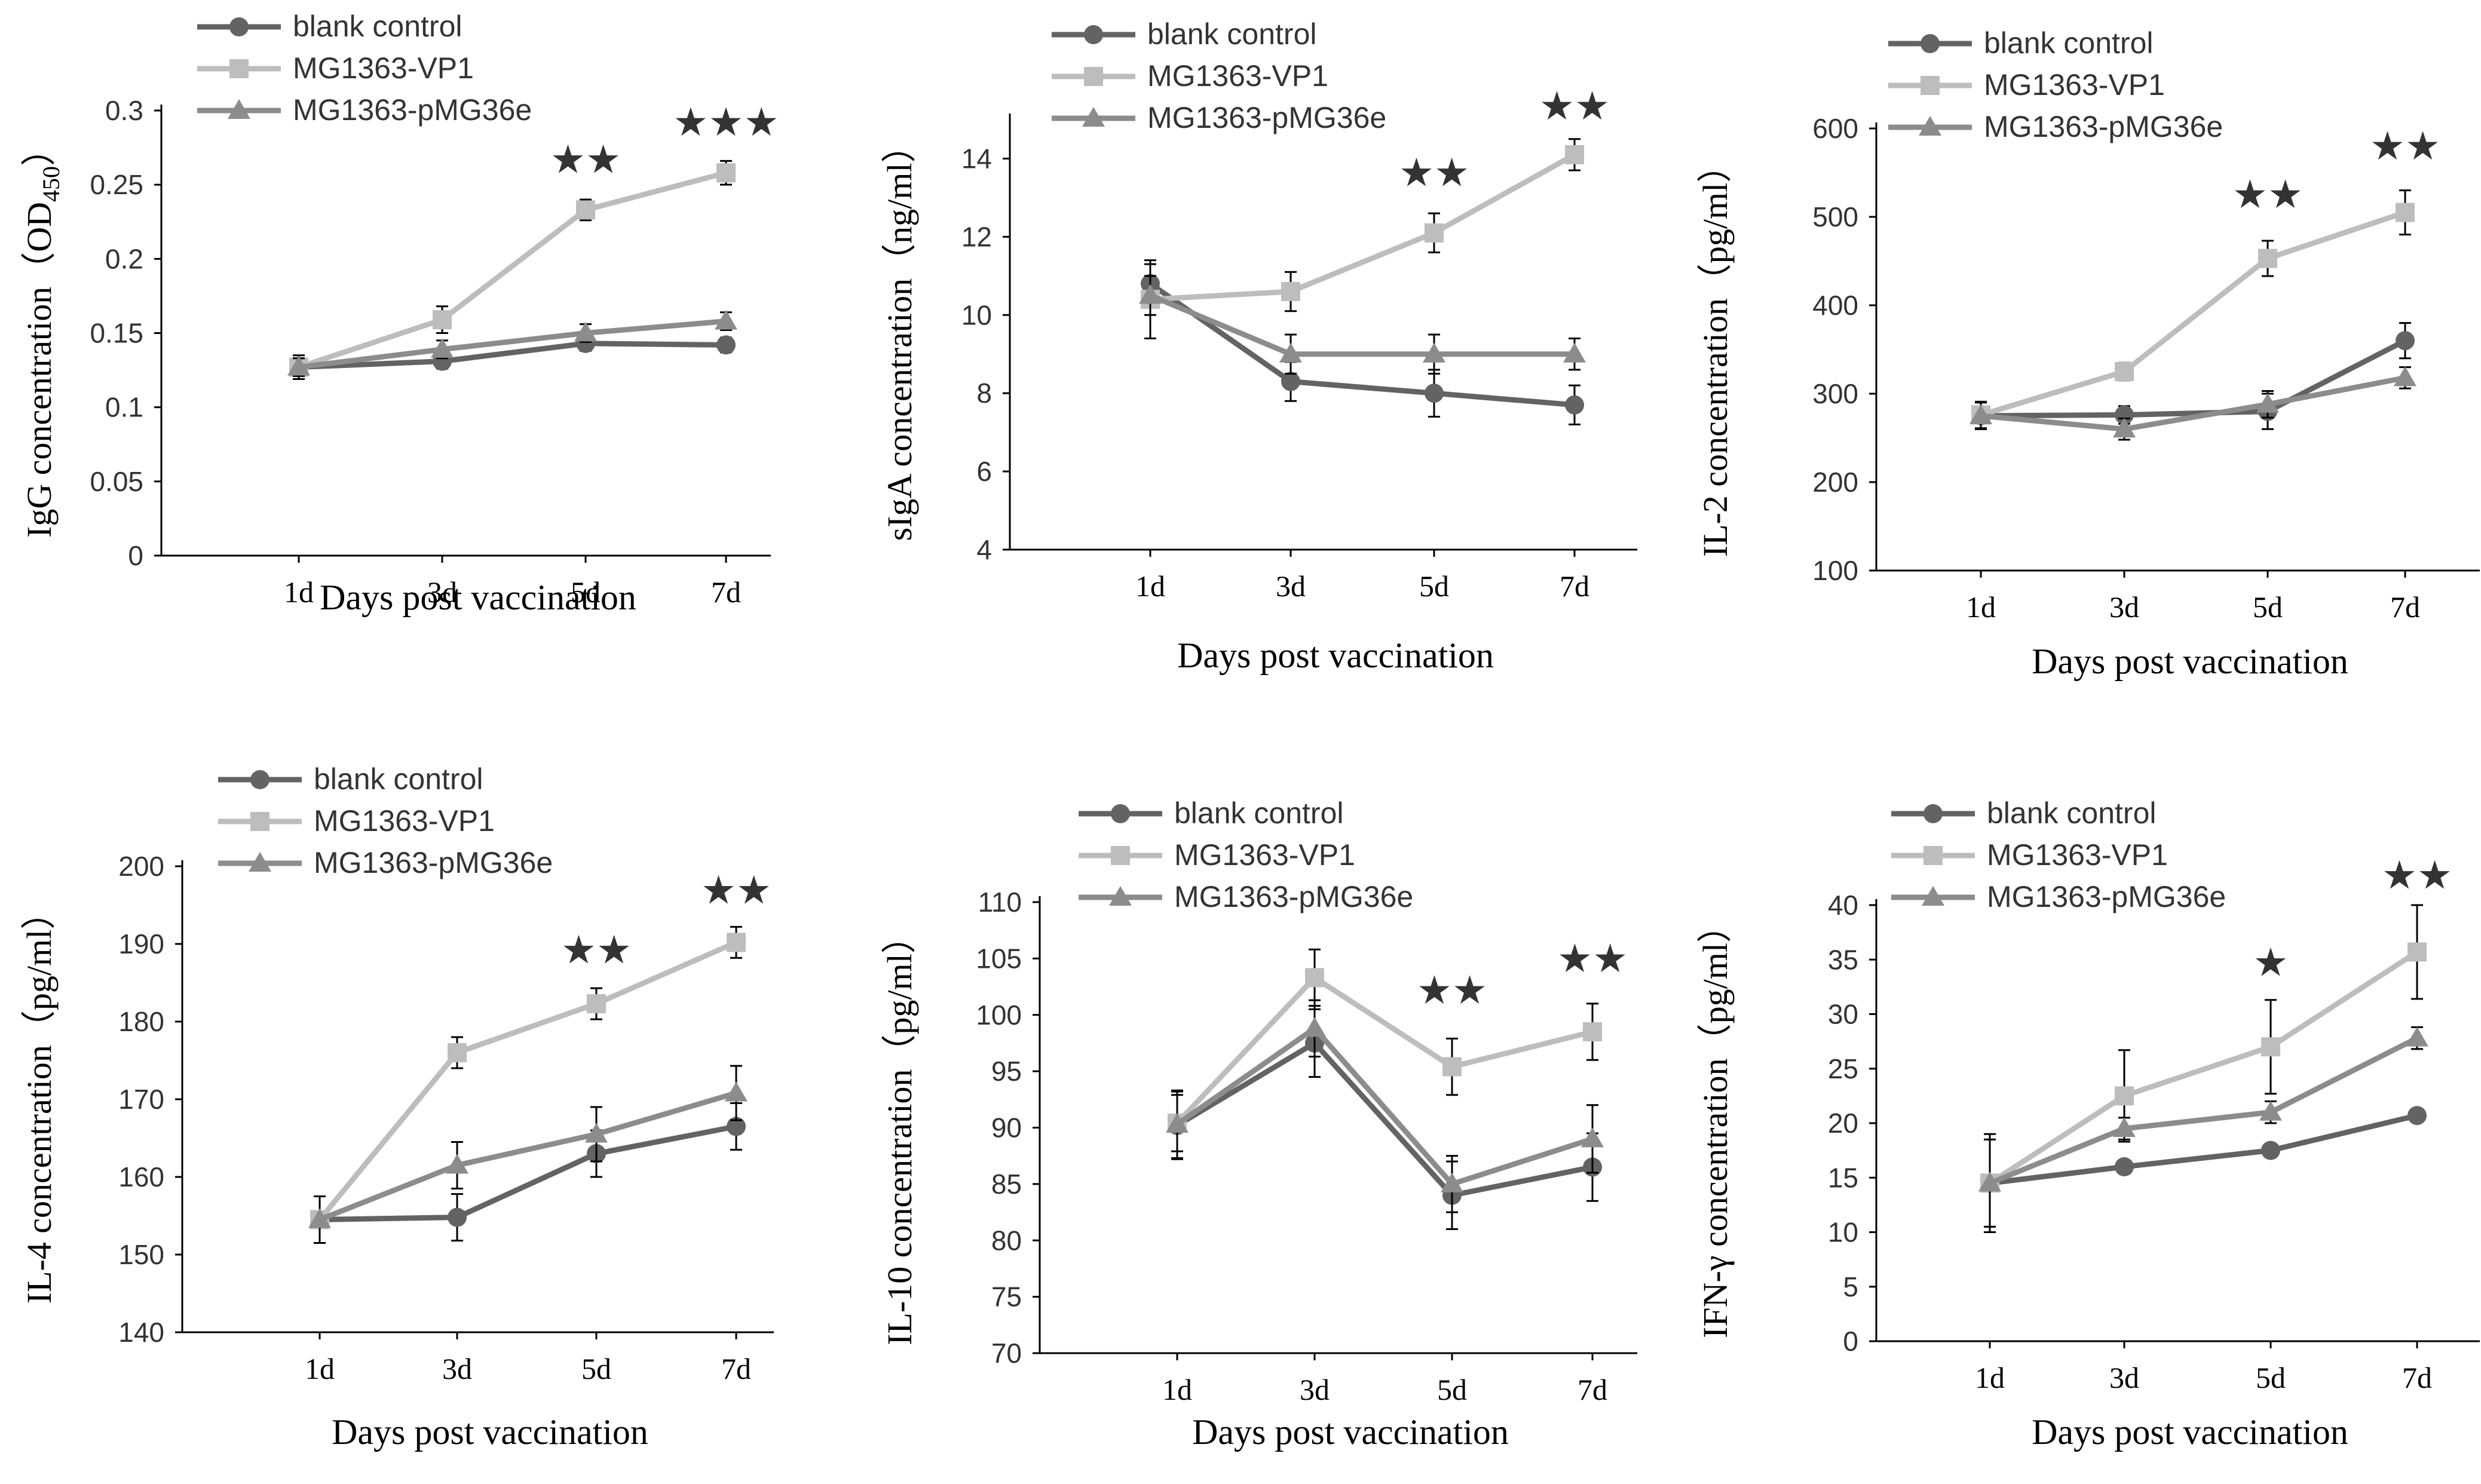 The image size is (2481, 1484). What do you see at coordinates (1715, 1123) in the screenshot?
I see `y-axis-label: IFN-γ concentration（pg/ml）` at bounding box center [1715, 1123].